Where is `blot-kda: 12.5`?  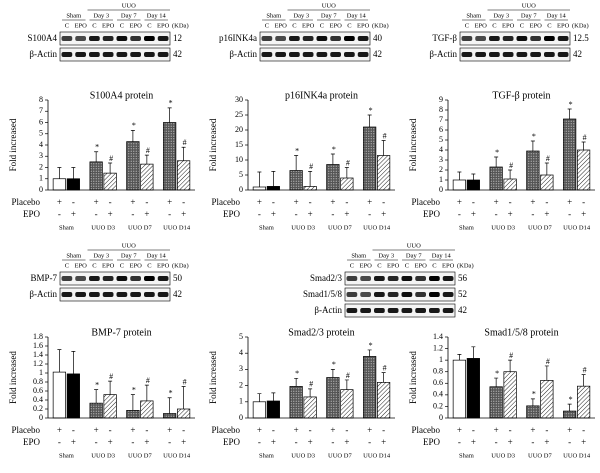 blot-kda: 12.5 is located at coordinates (581, 38).